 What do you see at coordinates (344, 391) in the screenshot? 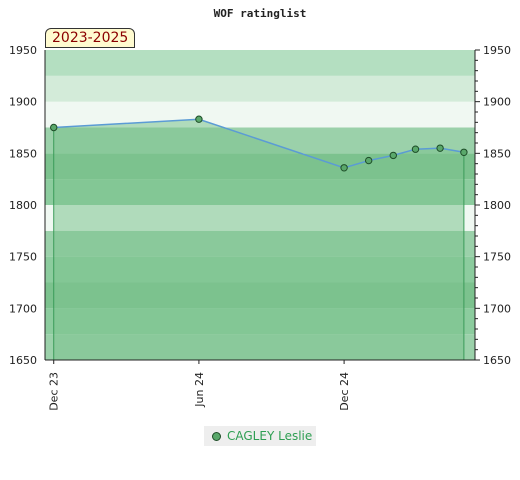
I see `x-tick-label: Dec 24` at bounding box center [344, 391].